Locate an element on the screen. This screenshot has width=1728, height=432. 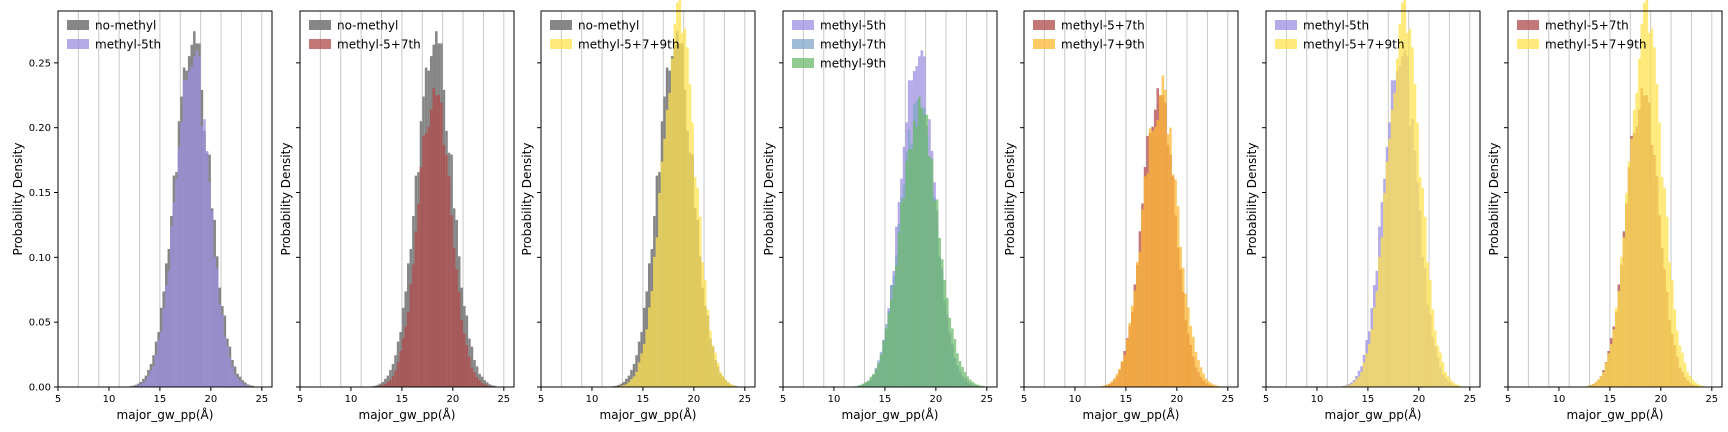
series-bars-methyl-7+9th is located at coordinates (1160, 231).